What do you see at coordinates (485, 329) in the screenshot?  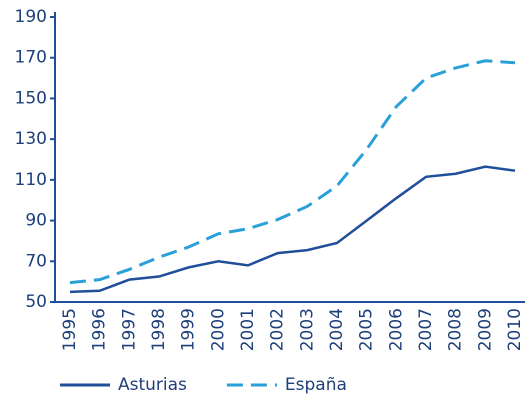 I see `x-tick-label: 2009` at bounding box center [485, 329].